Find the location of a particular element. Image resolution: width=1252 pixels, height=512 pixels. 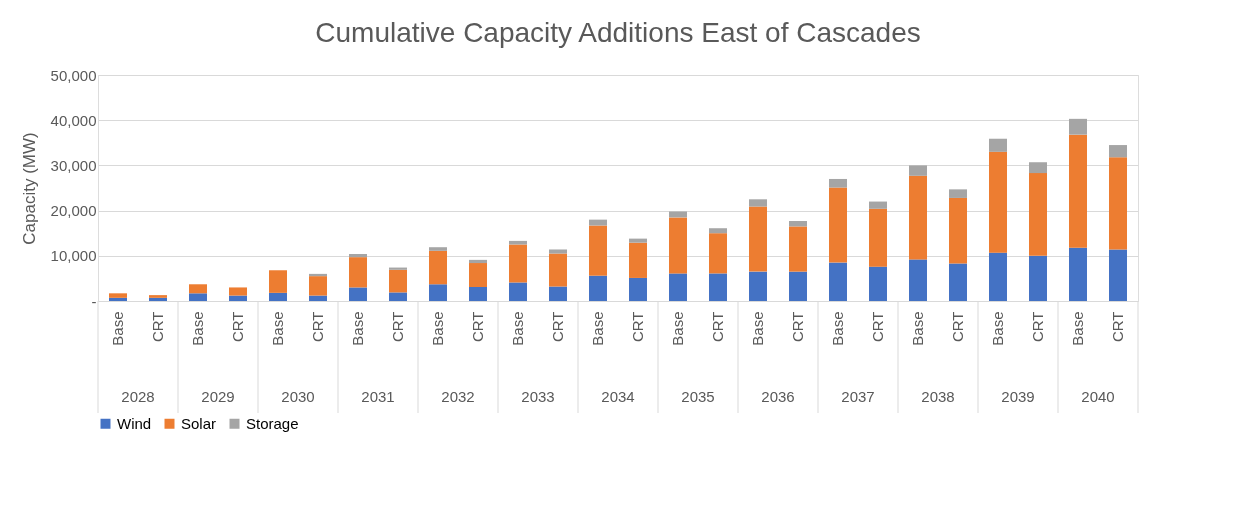

text: 2039 is located at coordinates (1018, 396).